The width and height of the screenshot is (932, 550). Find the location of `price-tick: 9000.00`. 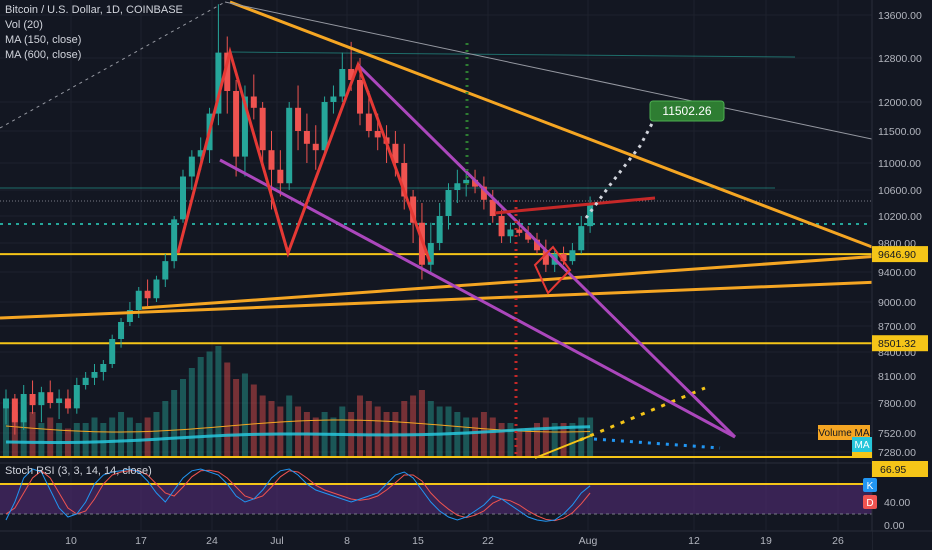

price-tick: 9000.00 is located at coordinates (897, 303).